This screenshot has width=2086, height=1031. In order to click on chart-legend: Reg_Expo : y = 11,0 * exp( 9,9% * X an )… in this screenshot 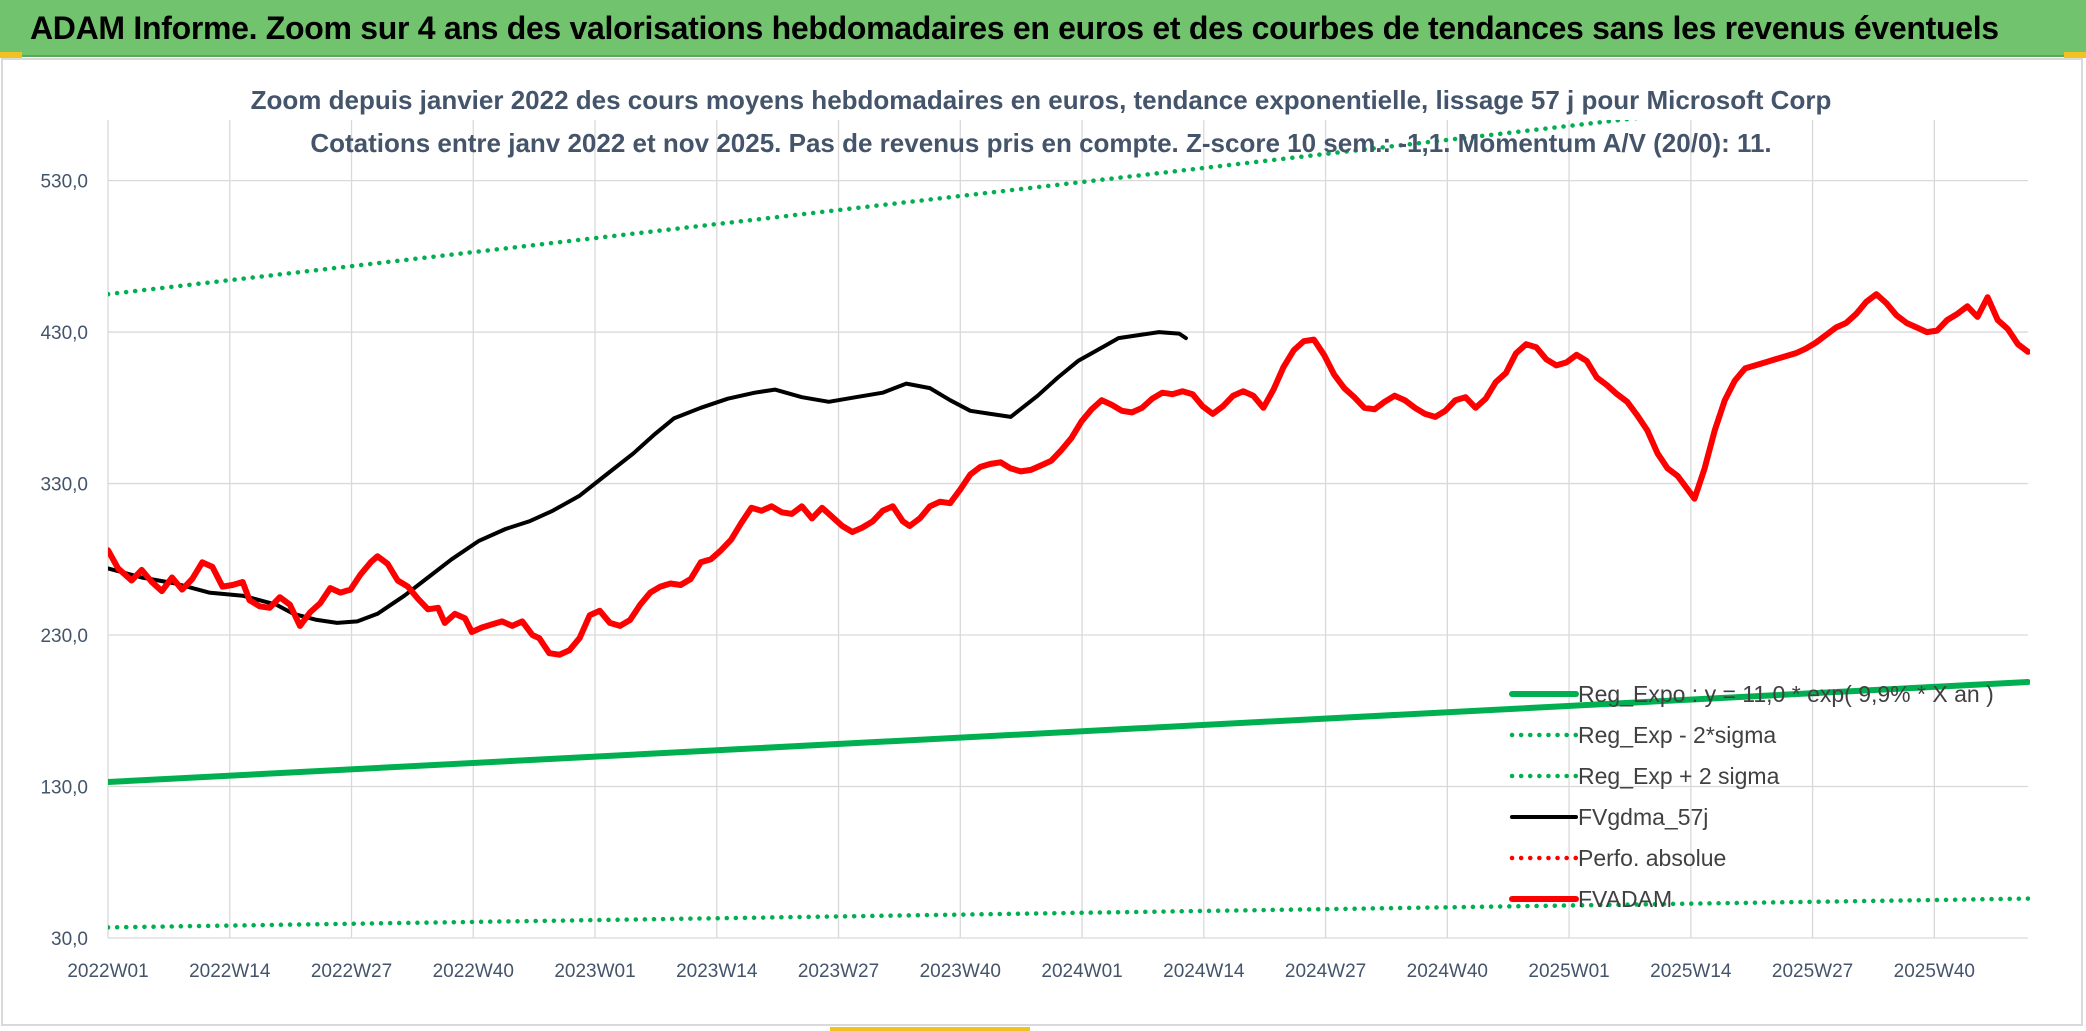, I will do `click(1751, 796)`.